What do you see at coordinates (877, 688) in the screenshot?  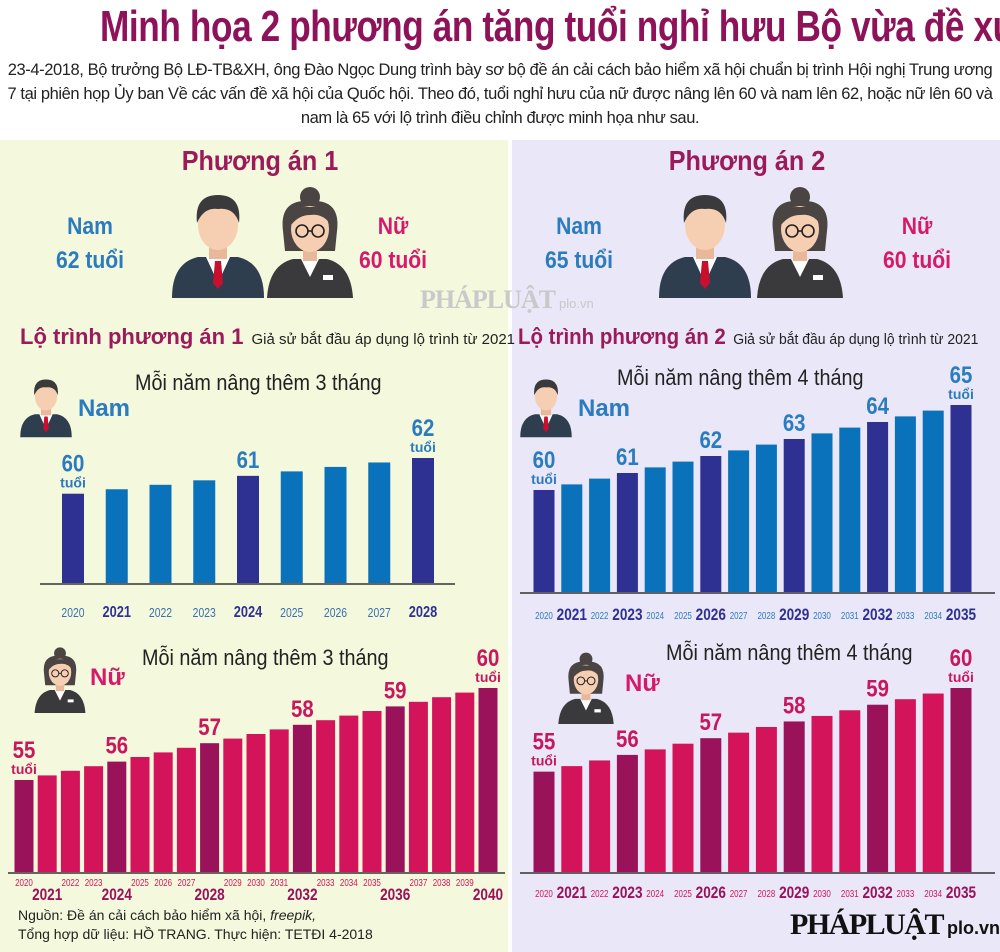 I see `value-label-2032: 59` at bounding box center [877, 688].